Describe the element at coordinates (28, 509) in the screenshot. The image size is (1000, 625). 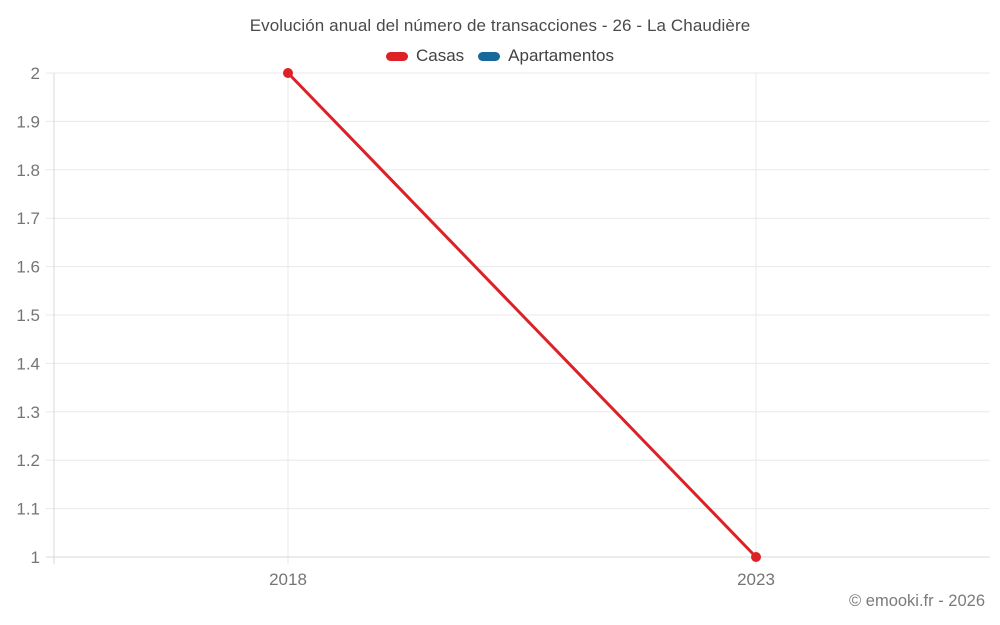
I see `y-tick-label: 1.1` at that location.